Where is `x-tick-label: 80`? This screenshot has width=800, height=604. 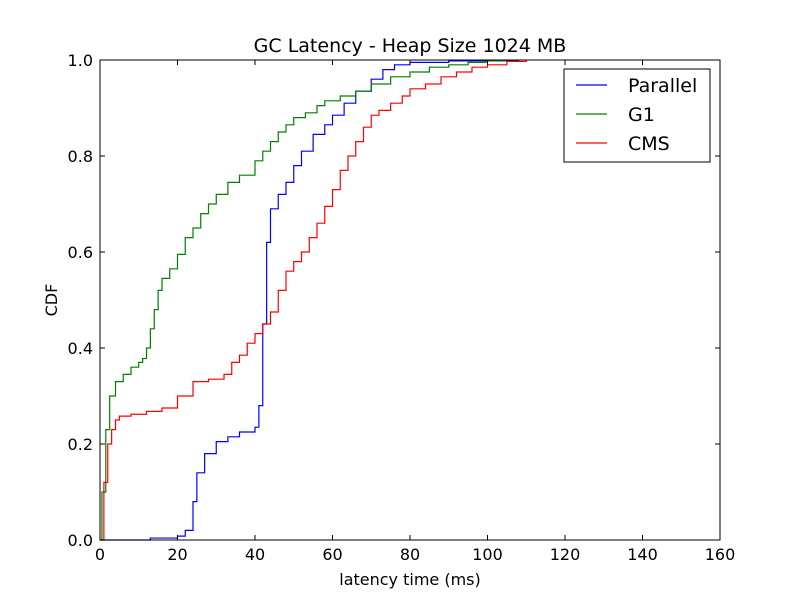 x-tick-label: 80 is located at coordinates (410, 554).